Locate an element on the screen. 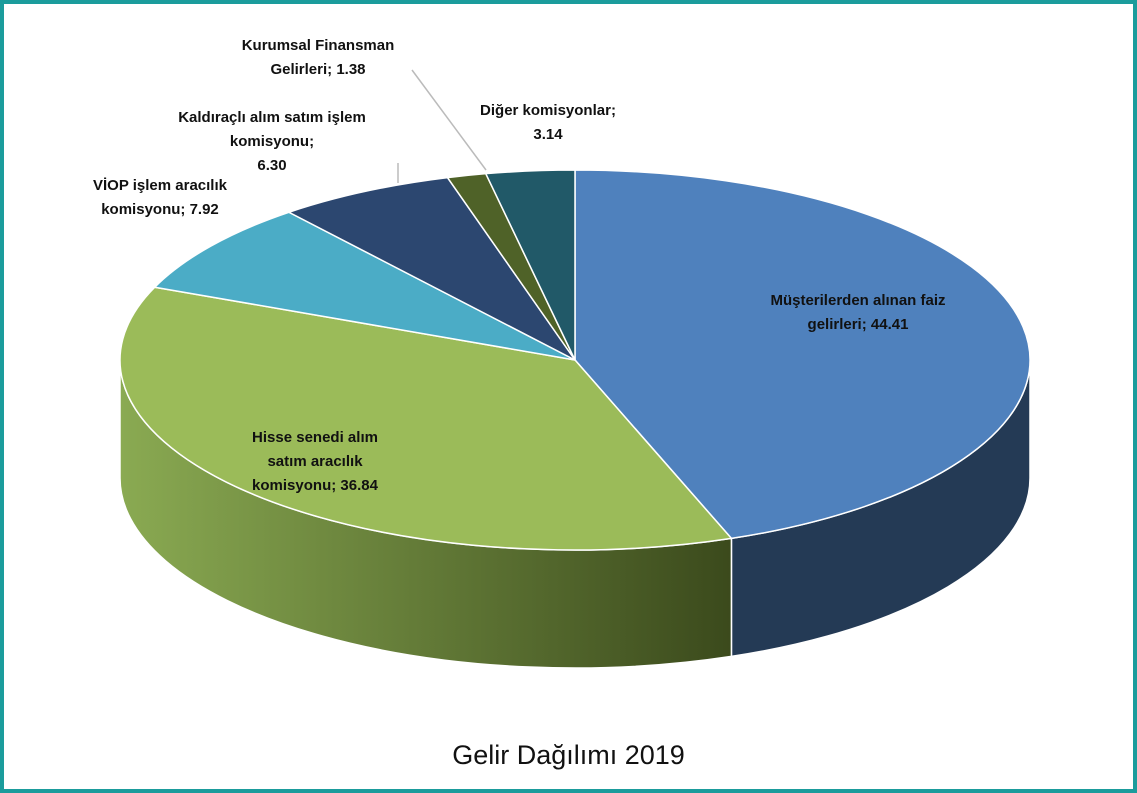 Image resolution: width=1137 pixels, height=793 pixels. label-part: VİOP işlem aracılık komisyonu is located at coordinates (160, 197).